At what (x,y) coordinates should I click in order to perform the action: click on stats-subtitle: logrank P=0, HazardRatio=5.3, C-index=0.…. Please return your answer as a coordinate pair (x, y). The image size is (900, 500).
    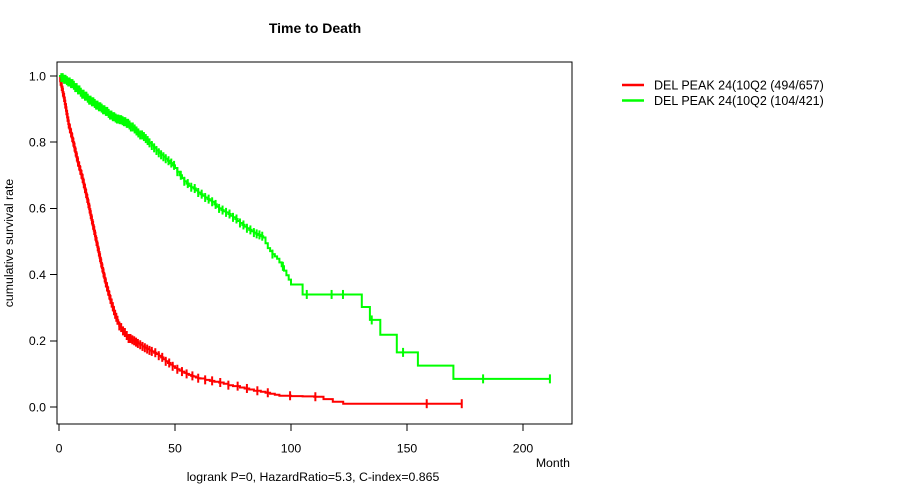
    Looking at the image, I should click on (313, 477).